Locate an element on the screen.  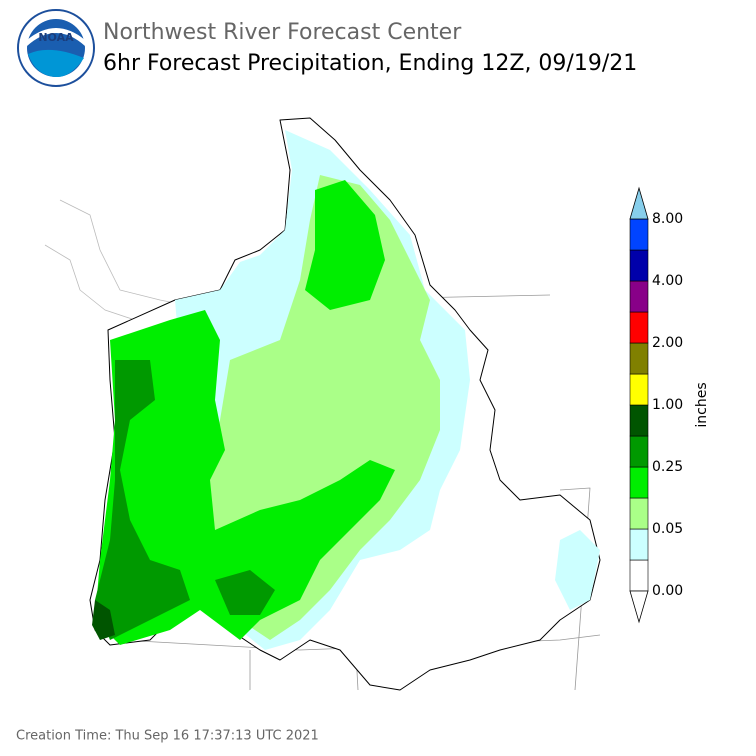
precip-050-north is located at coordinates (345, 245).